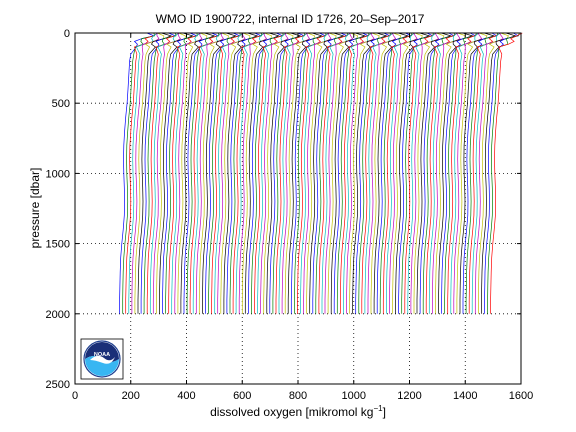 The height and width of the screenshot is (432, 576). What do you see at coordinates (186, 396) in the screenshot?
I see `x-tick-label: 400` at bounding box center [186, 396].